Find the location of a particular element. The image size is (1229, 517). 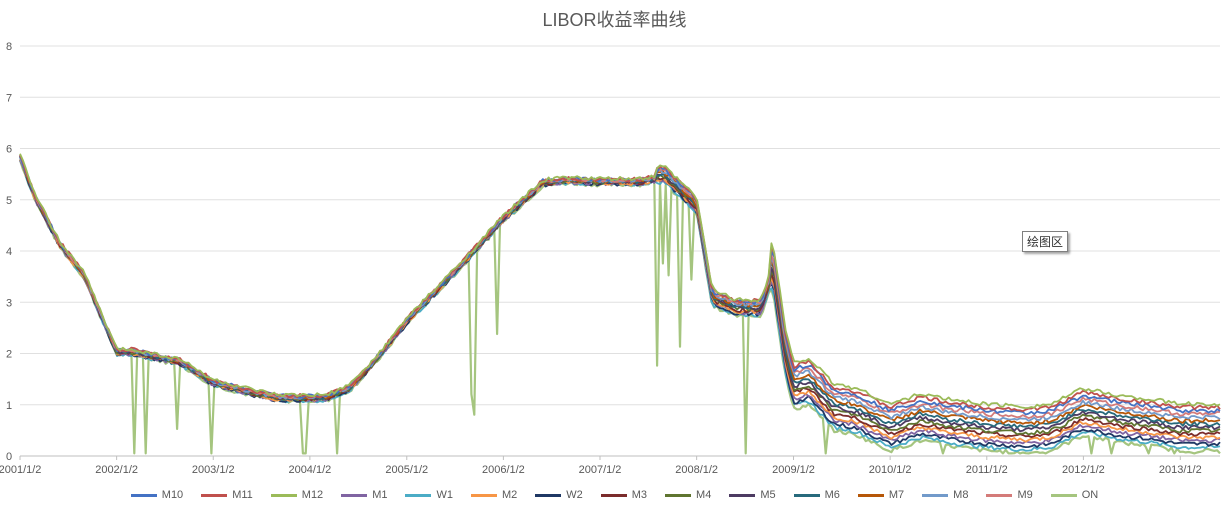

legend-item-m1: M1 is located at coordinates (364, 495).